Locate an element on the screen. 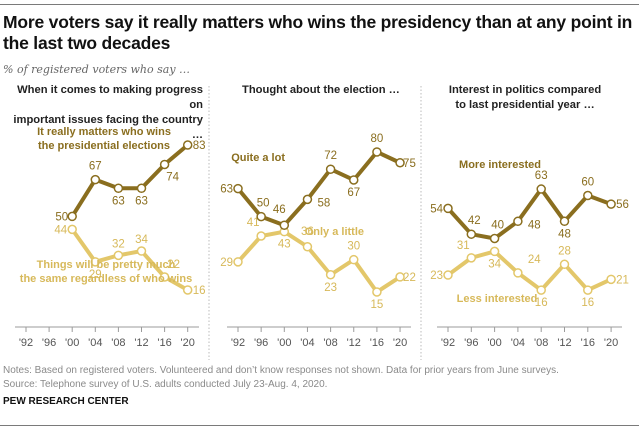 The width and height of the screenshot is (639, 430). panel-1-title-line-1: When it comes to making progress on is located at coordinates (110, 97).